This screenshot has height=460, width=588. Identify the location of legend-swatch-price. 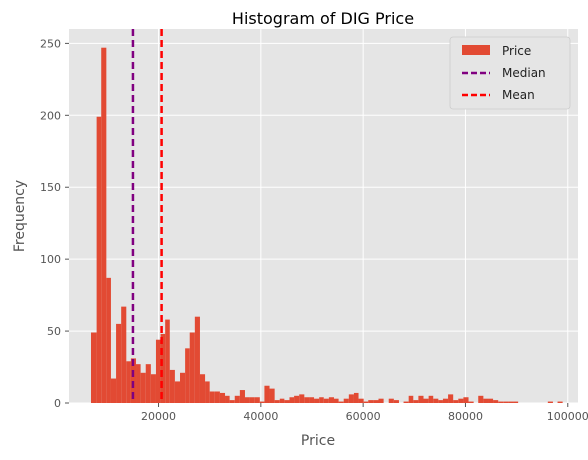
(476, 50).